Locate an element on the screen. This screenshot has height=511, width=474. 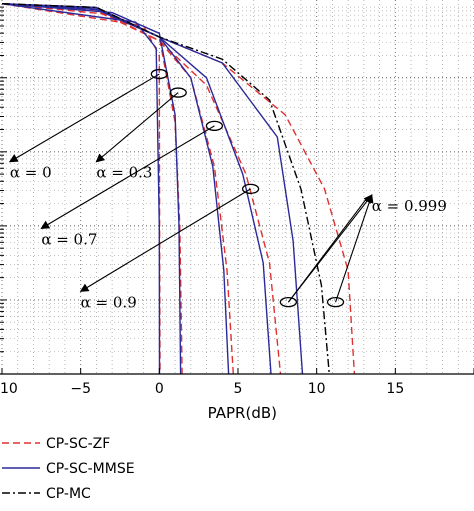
x-tick-label-3: 5 is located at coordinates (238, 389).